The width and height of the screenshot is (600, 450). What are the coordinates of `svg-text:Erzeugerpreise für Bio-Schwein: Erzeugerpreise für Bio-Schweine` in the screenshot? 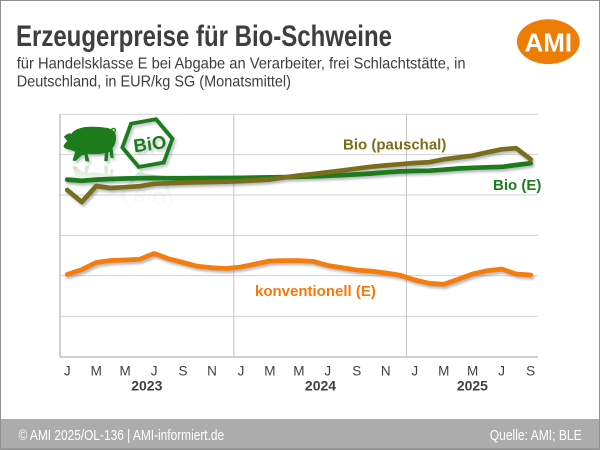 It's located at (204, 35).